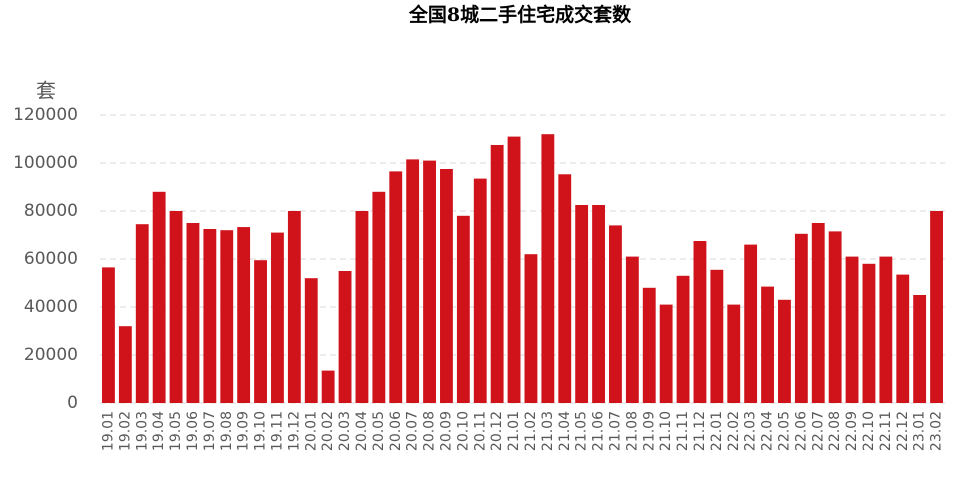 The width and height of the screenshot is (957, 481). Describe the element at coordinates (548, 431) in the screenshot. I see `x-tick-label: 21.03` at that location.